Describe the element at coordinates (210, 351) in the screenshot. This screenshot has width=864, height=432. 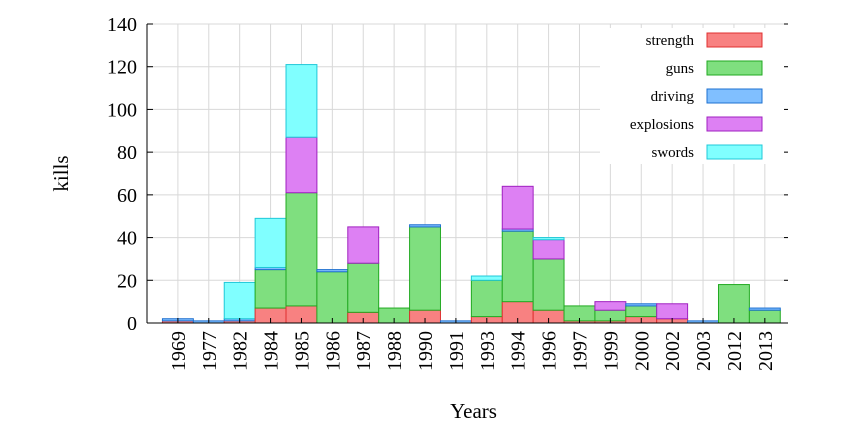
I see `x-tick-label: 1977` at that location.